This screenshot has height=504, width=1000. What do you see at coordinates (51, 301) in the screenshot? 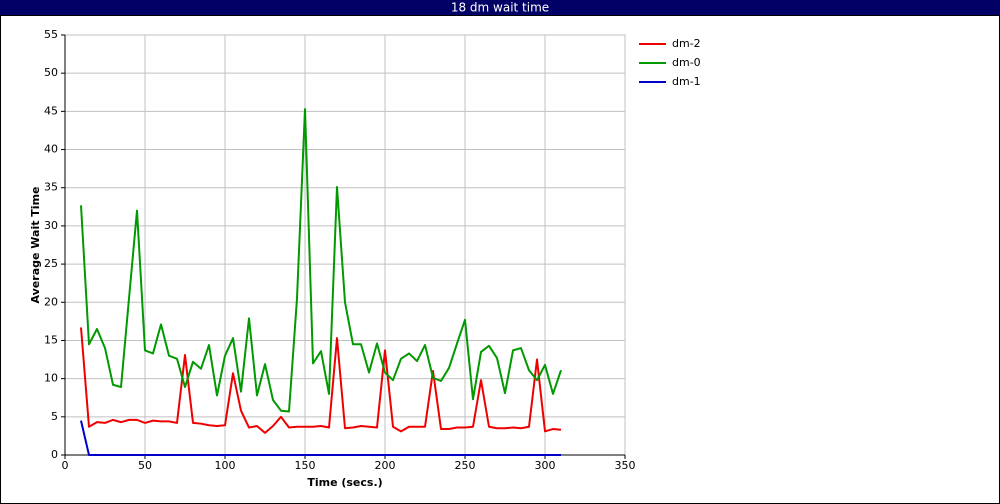
I see `y-tick-label: 20` at bounding box center [51, 301].